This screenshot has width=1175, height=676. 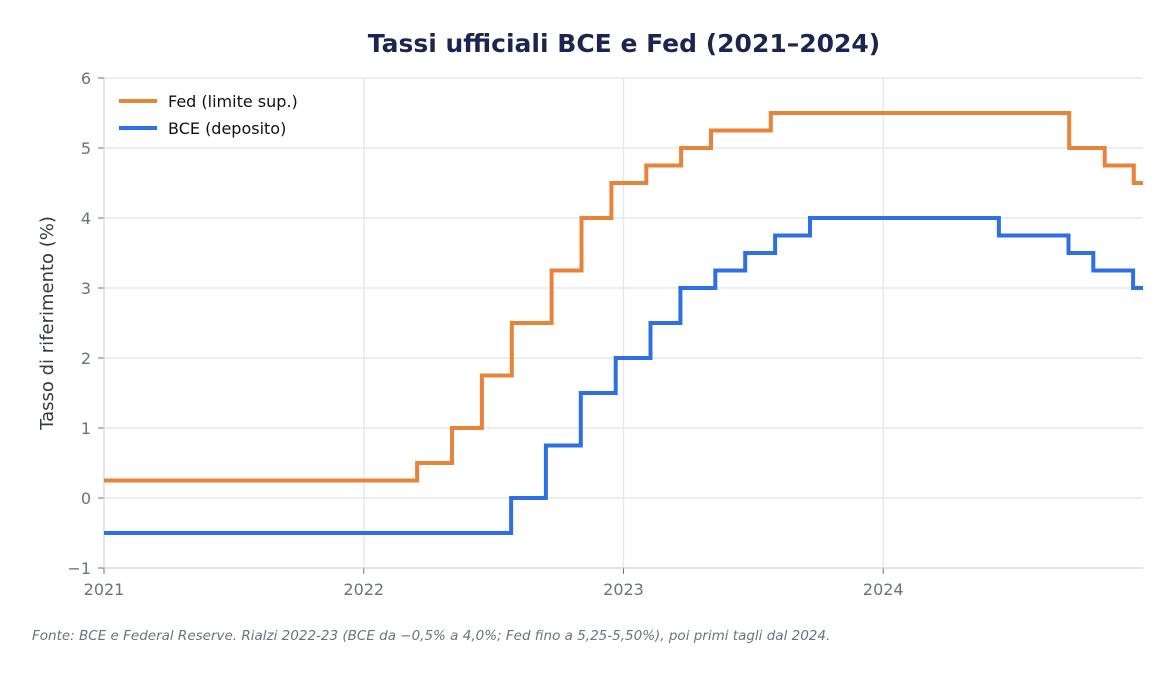 What do you see at coordinates (227, 128) in the screenshot?
I see `legend-label: BCE (deposito)` at bounding box center [227, 128].